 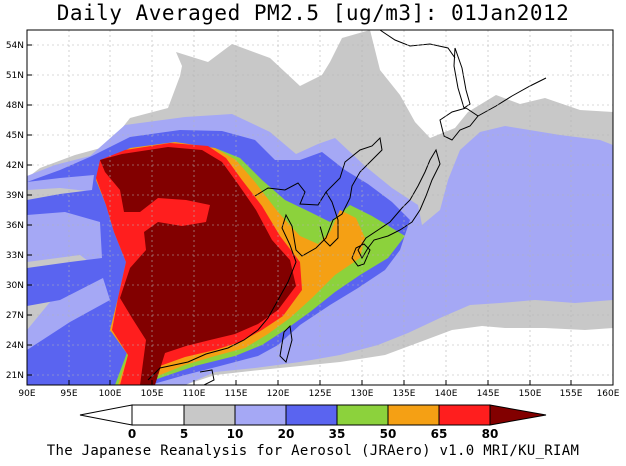 What do you see at coordinates (15, 256) in the screenshot?
I see `lat-label: 33N` at bounding box center [15, 256].